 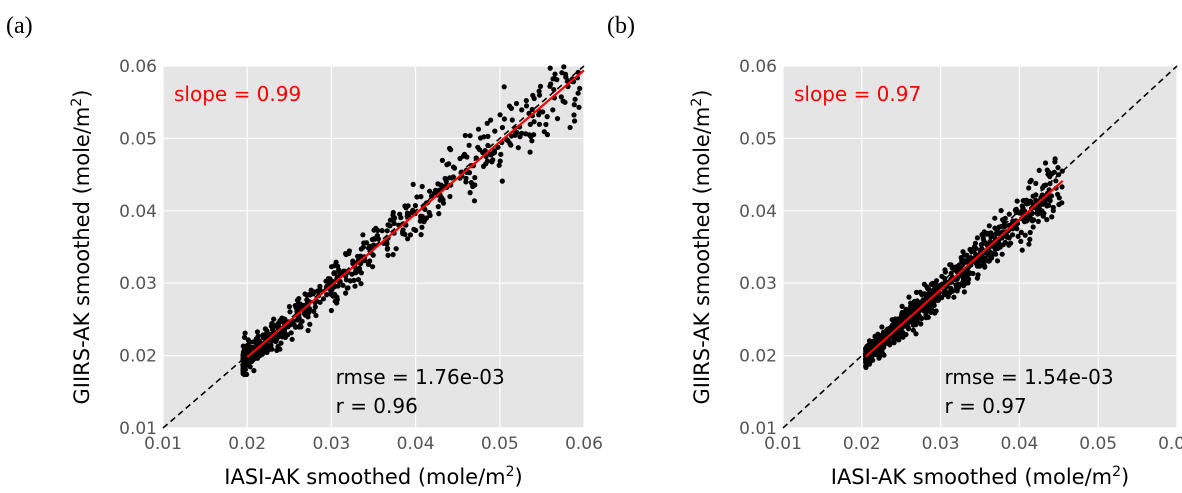 I want to click on panel-label: (b), so click(x=621, y=26).